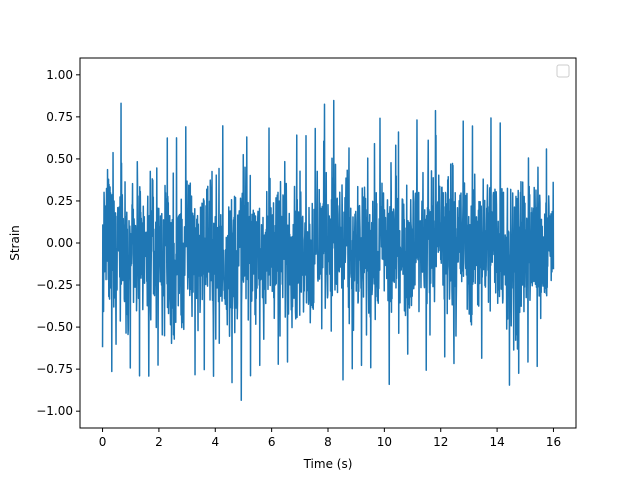  I want to click on y-tick-label: −1.00, so click(54, 411).